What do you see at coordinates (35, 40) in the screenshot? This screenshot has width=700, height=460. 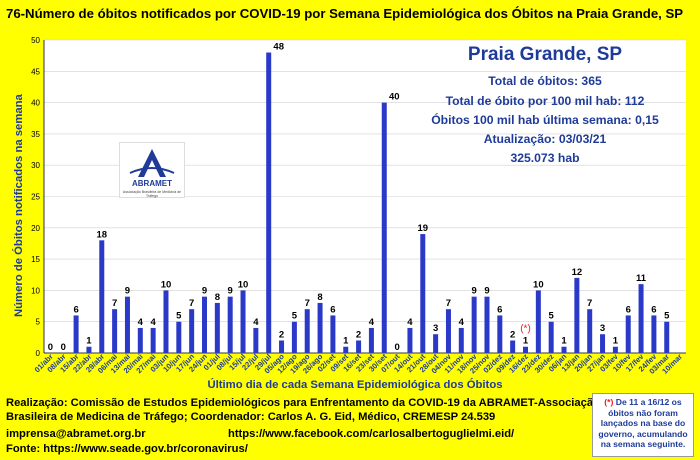 I see `y-tick-label: 50` at bounding box center [35, 40].